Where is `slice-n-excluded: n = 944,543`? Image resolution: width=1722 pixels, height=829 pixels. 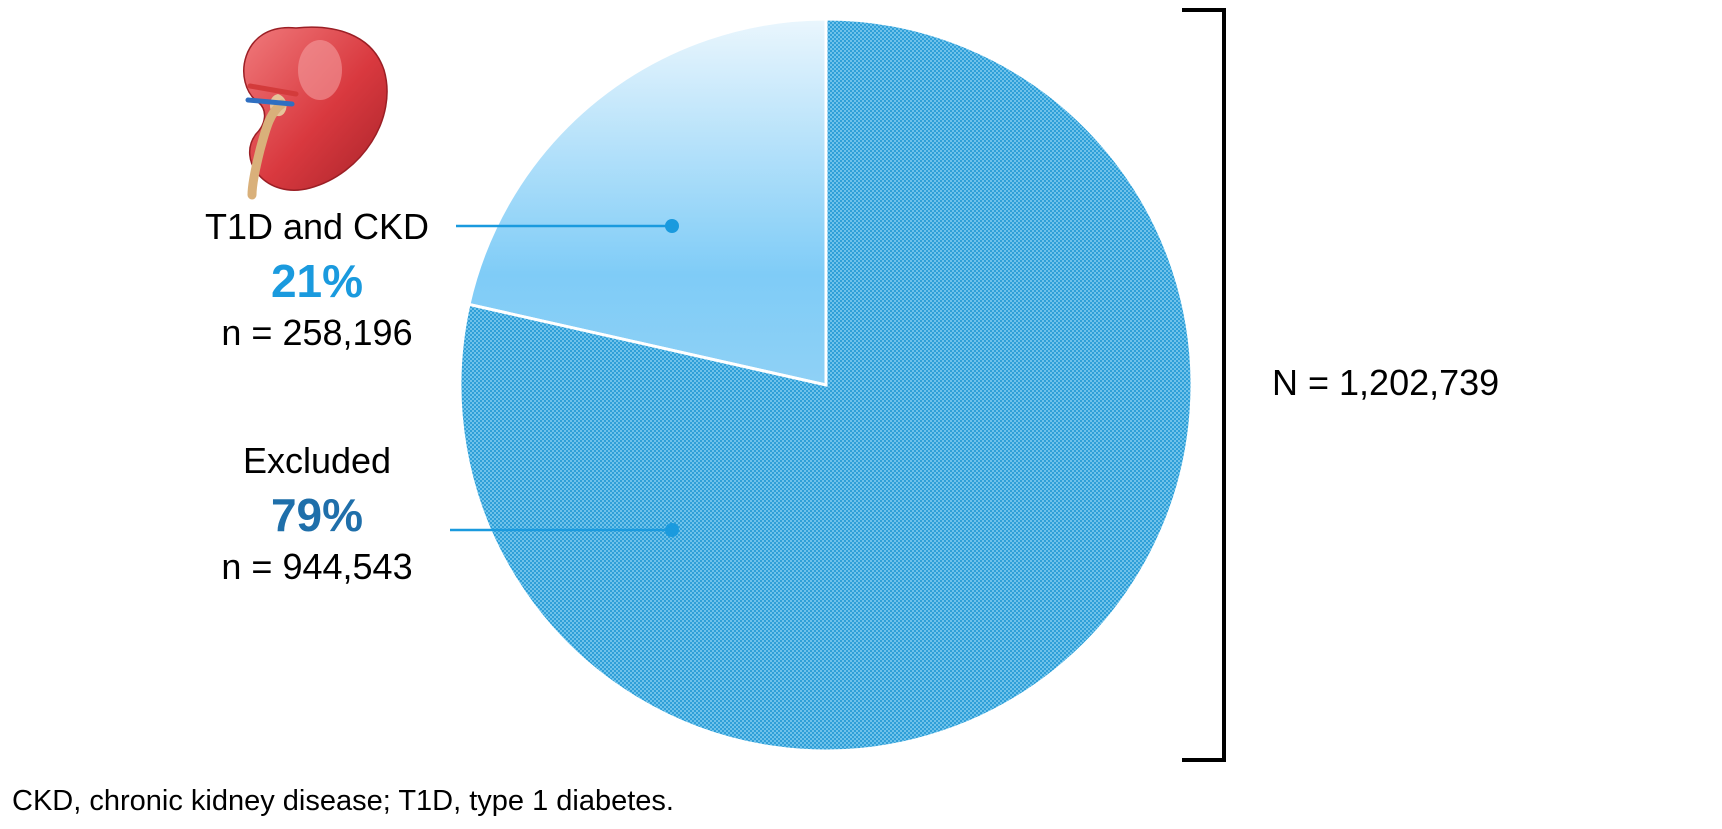 slice-n-excluded: n = 944,543 is located at coordinates (317, 566).